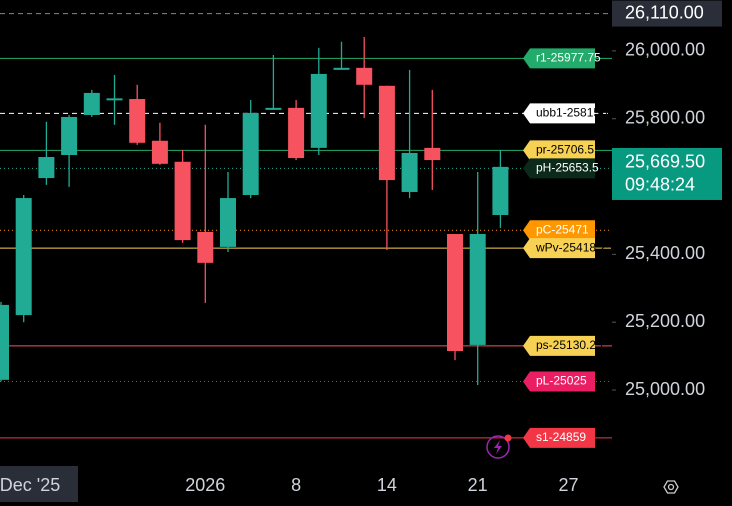  Describe the element at coordinates (667, 173) in the screenshot. I see `last-price-box` at that location.